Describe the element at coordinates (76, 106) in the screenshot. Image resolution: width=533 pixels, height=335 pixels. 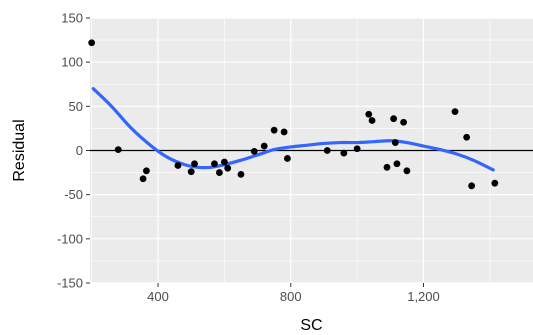
I see `y-tick-label: 50` at that location.